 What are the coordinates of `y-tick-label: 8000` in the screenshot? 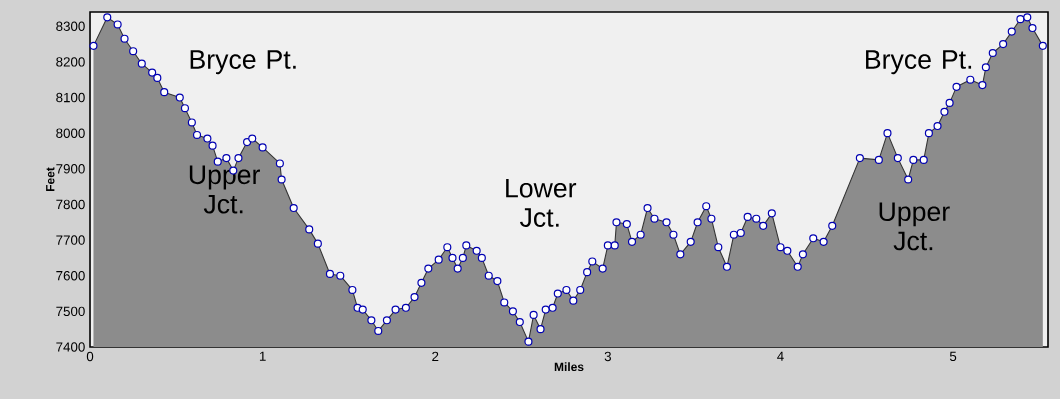 It's located at (70, 133).